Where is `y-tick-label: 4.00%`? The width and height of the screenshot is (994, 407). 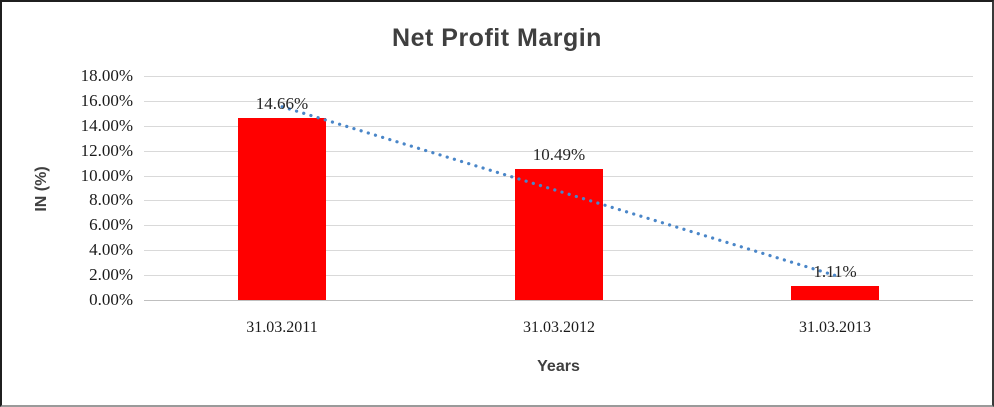 y-tick-label: 4.00% is located at coordinates (111, 249).